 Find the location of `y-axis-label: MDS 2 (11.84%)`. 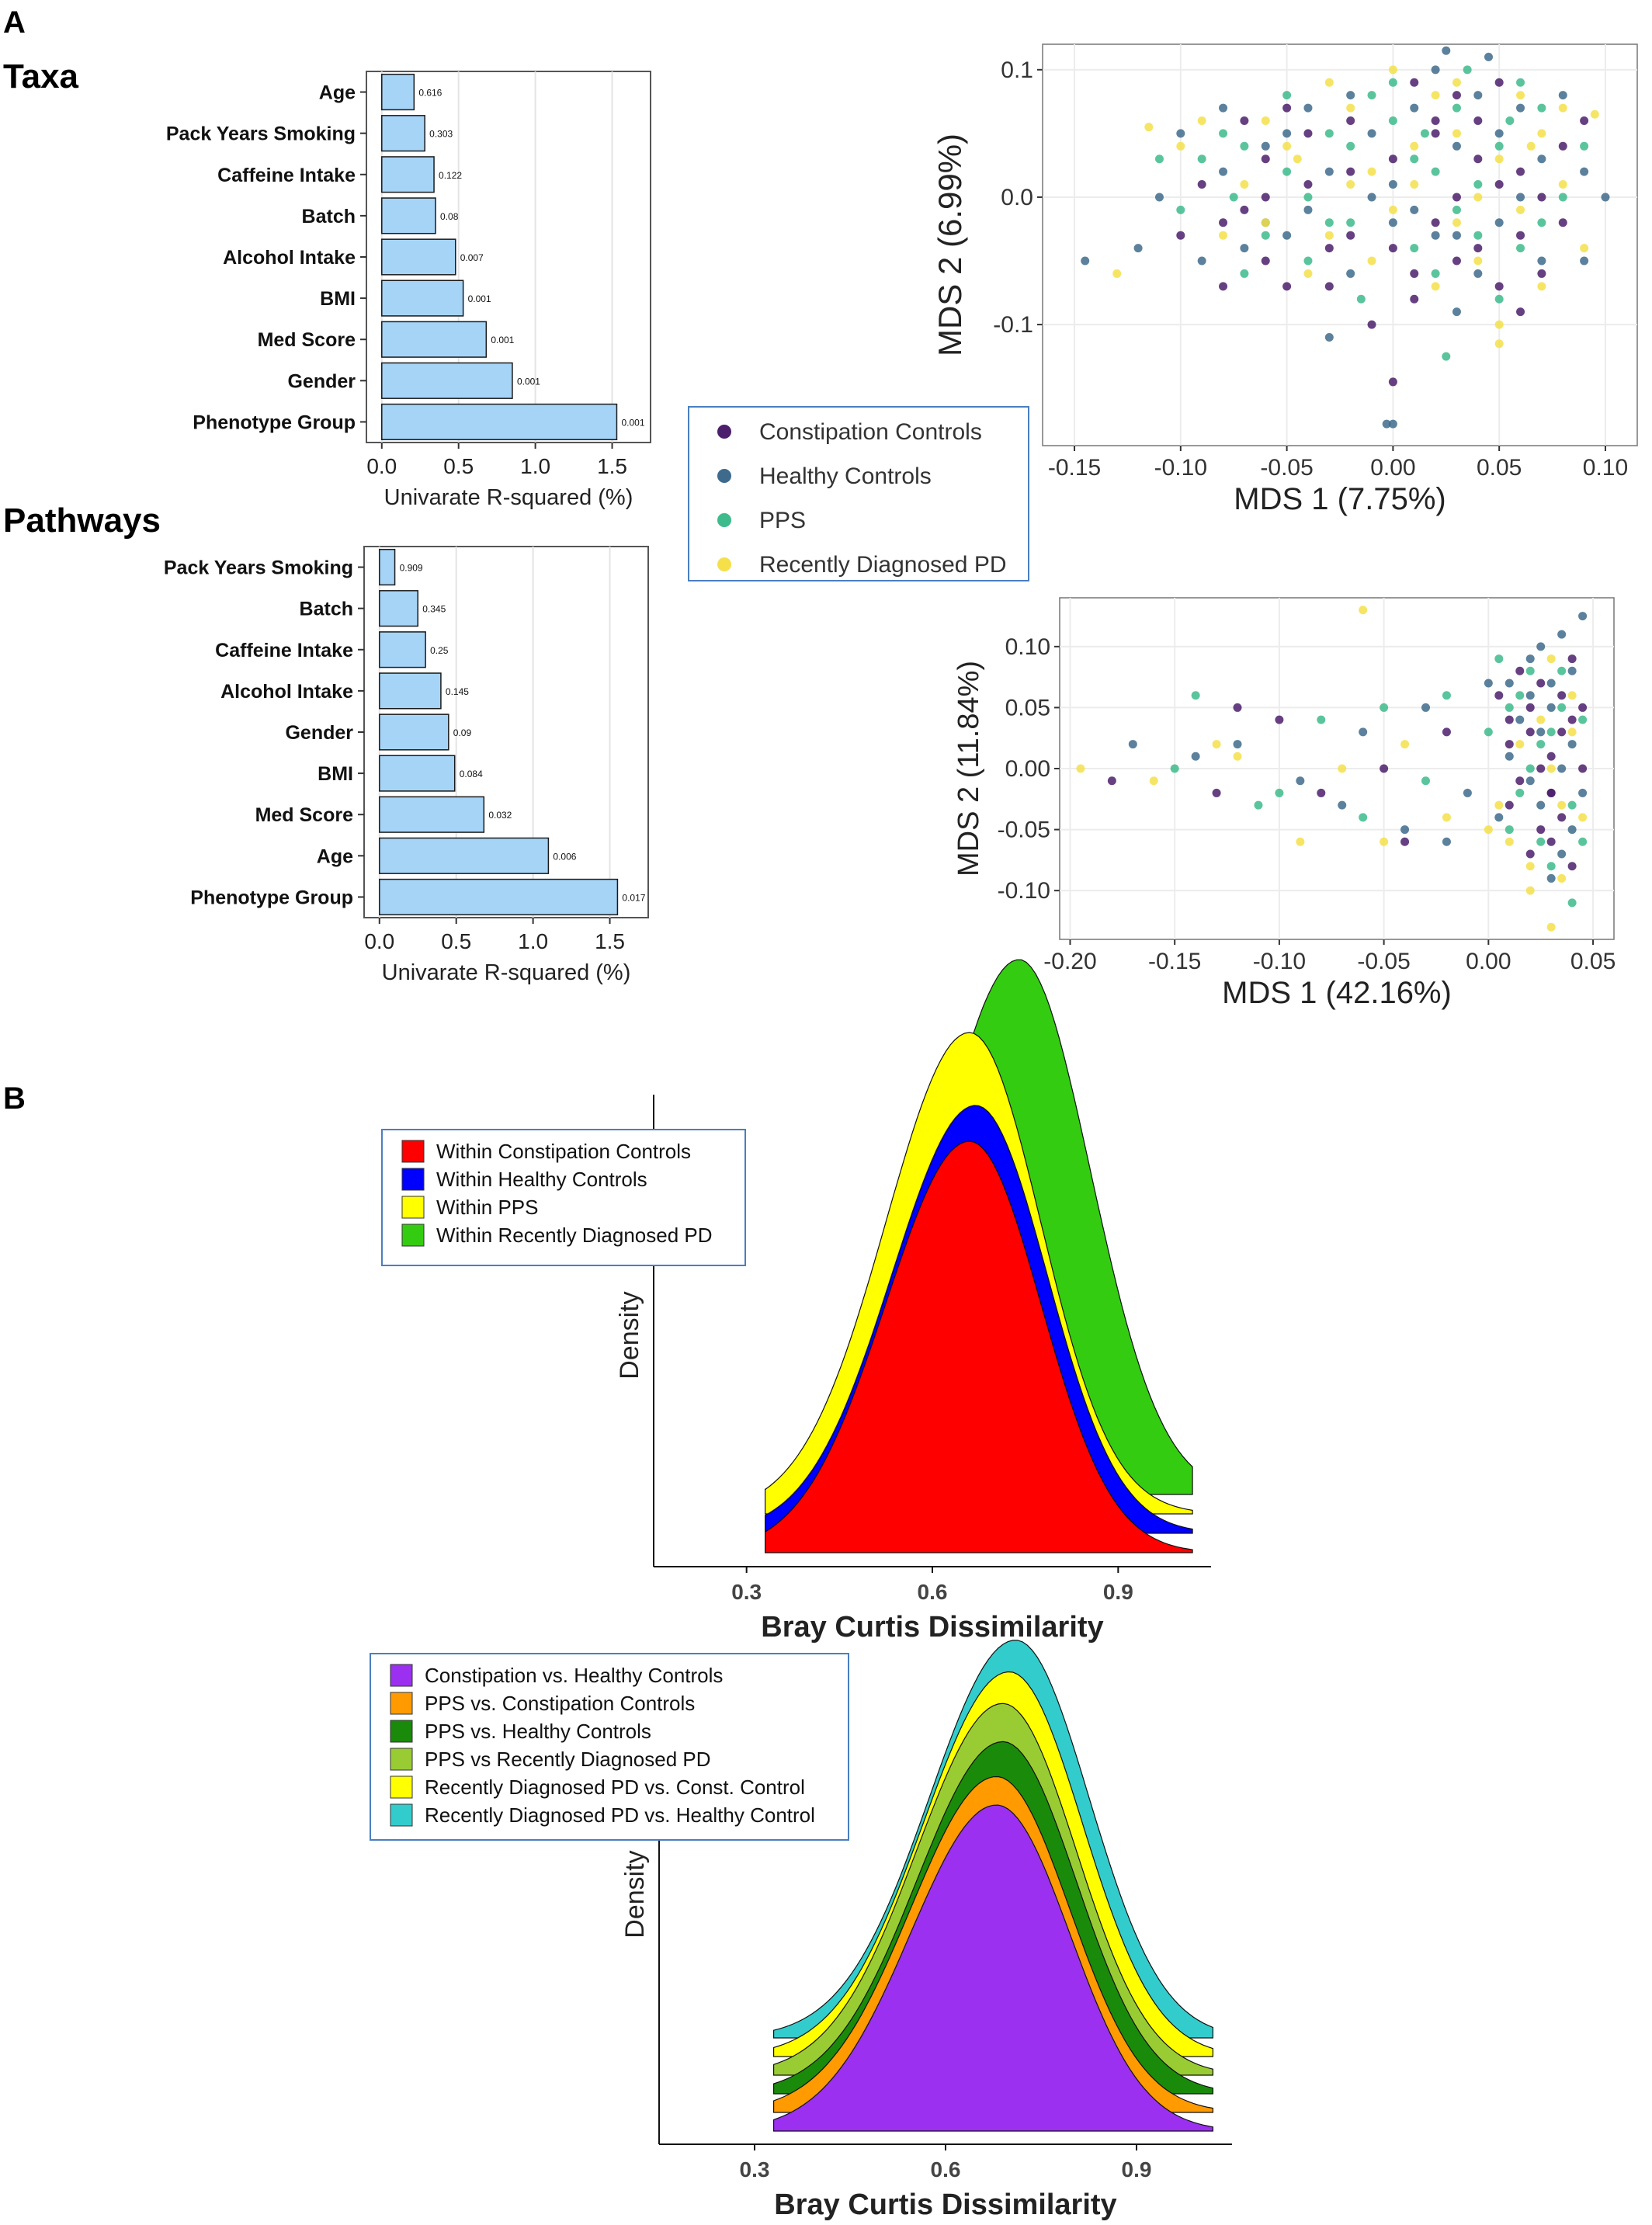

y-axis-label: MDS 2 (11.84%) is located at coordinates (969, 768).